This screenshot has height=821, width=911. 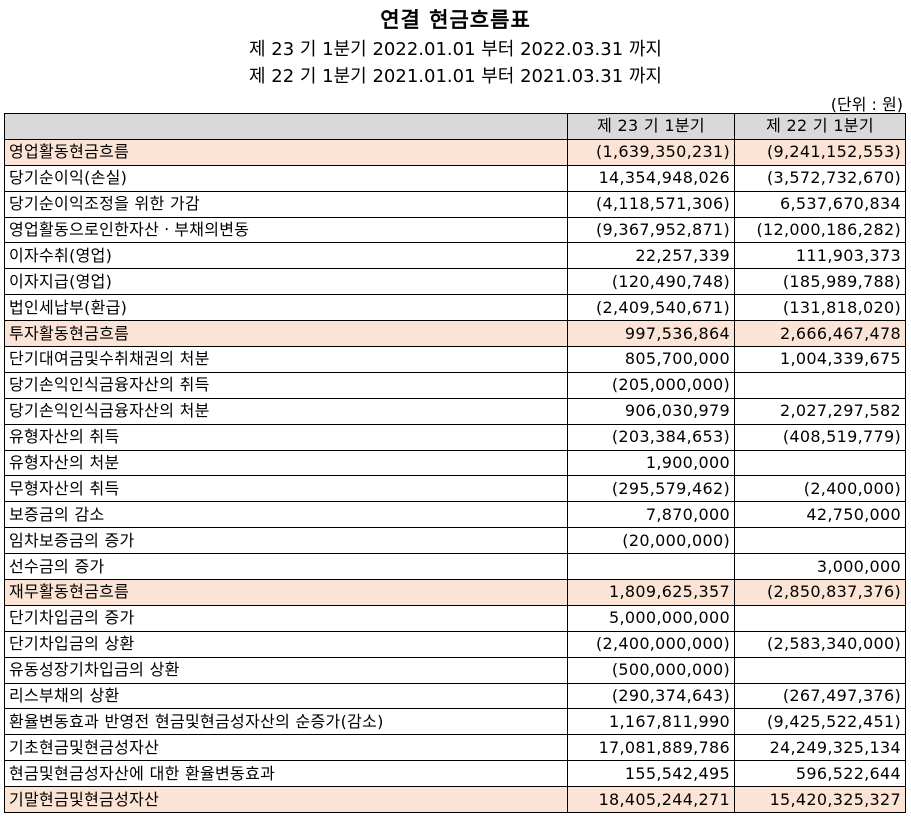 I want to click on table-row: 리스부채의 상환 (290,374,643) (267,497,376), so click(x=455, y=696).